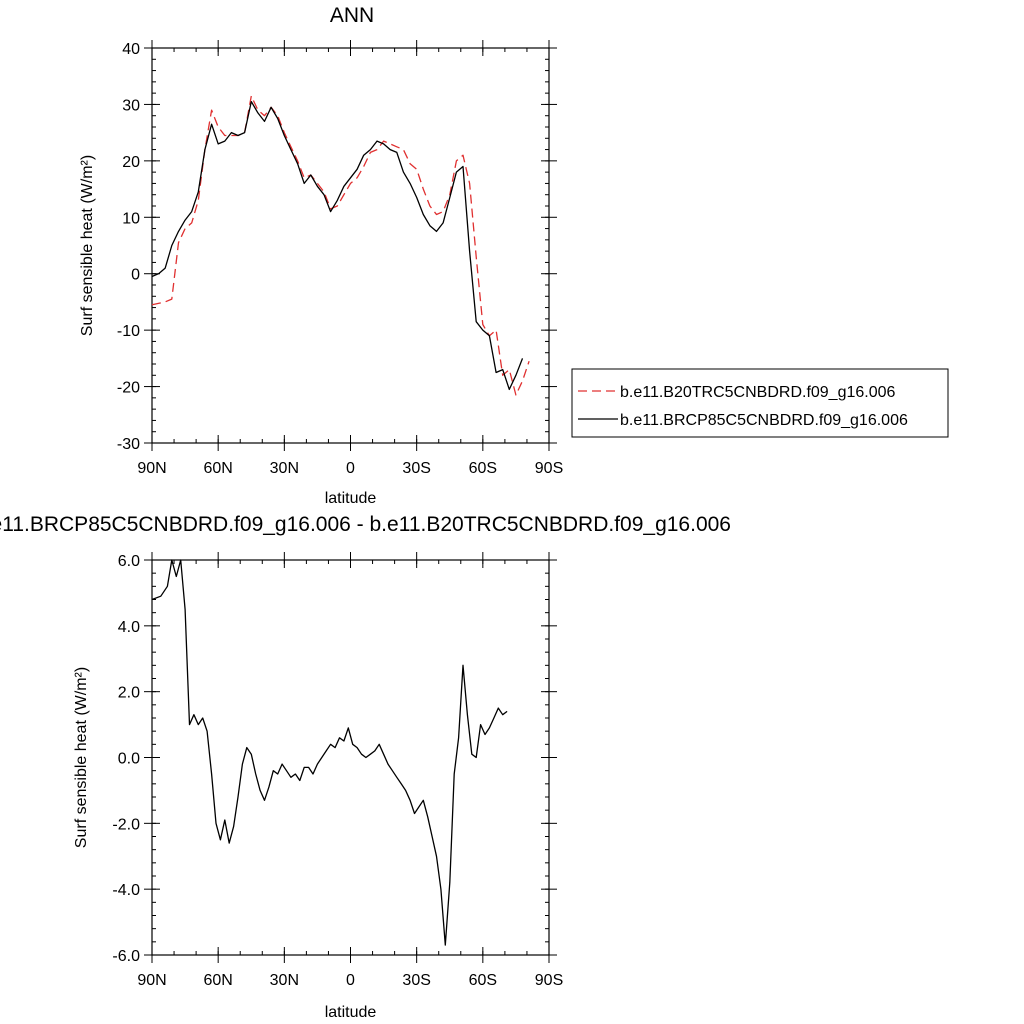 This screenshot has height=1024, width=1024. What do you see at coordinates (129, 759) in the screenshot?
I see `y-tick-label: 0.0` at bounding box center [129, 759].